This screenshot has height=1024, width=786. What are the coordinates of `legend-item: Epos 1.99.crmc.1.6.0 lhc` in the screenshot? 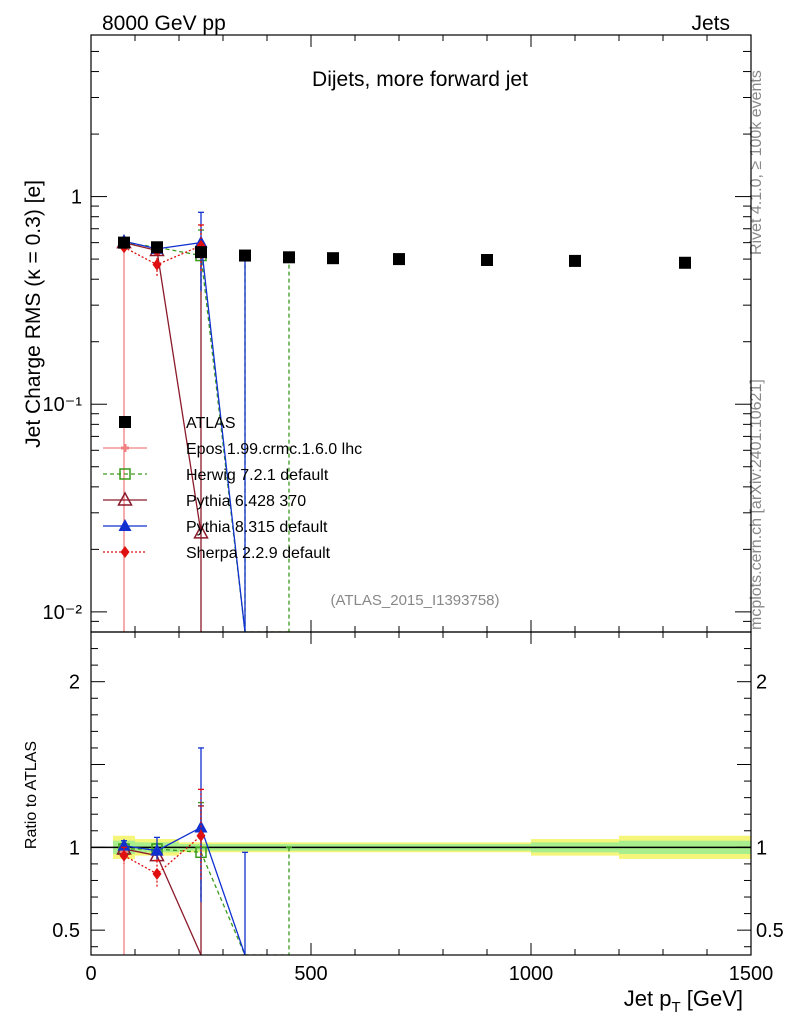 It's located at (232, 449).